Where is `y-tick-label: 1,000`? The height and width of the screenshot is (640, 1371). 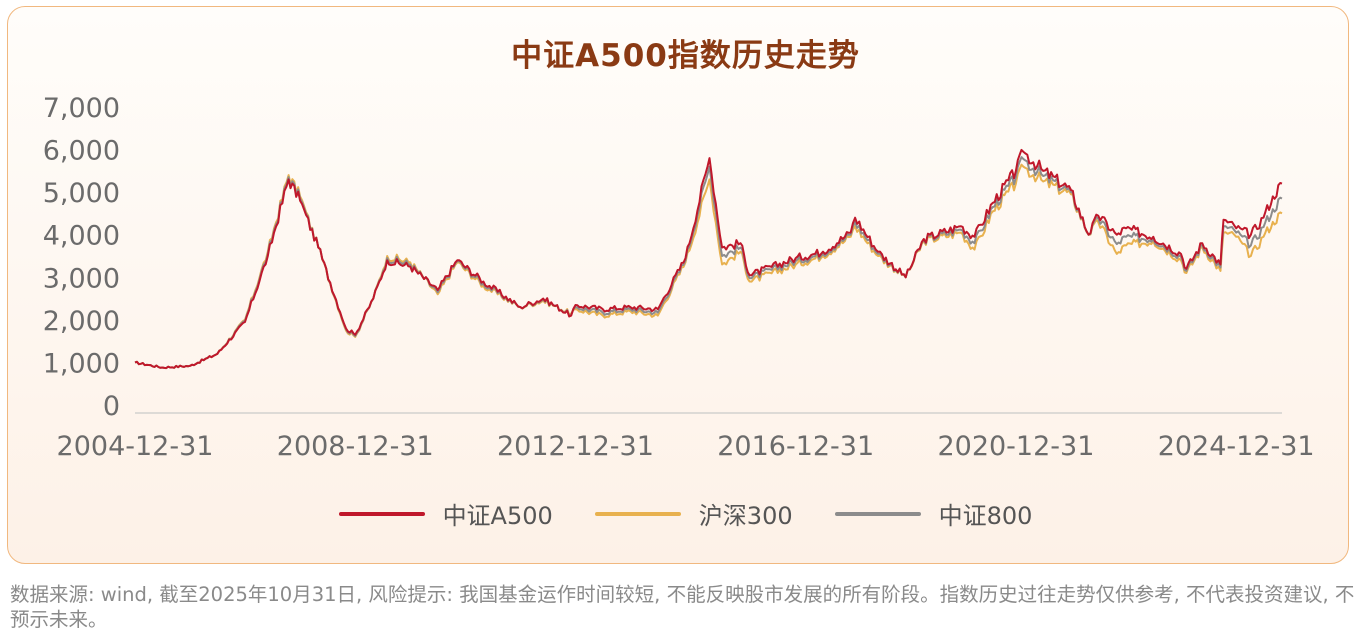 y-tick-label: 1,000 is located at coordinates (81, 363).